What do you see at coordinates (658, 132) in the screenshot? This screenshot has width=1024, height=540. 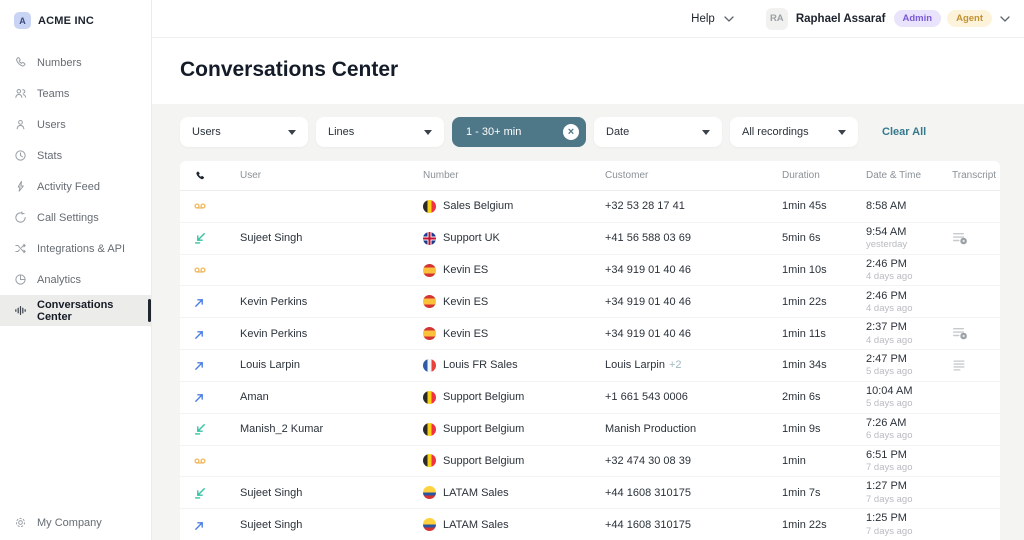 I see `filter-dropdown-date: Date` at bounding box center [658, 132].